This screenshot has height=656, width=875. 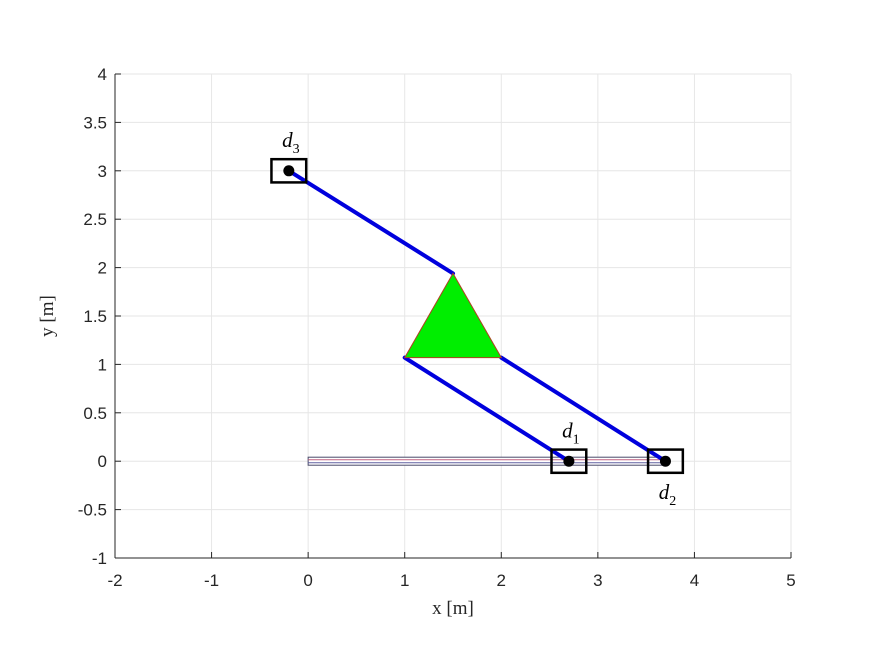 What do you see at coordinates (102, 171) in the screenshot?
I see `y-tick-label: 3` at bounding box center [102, 171].